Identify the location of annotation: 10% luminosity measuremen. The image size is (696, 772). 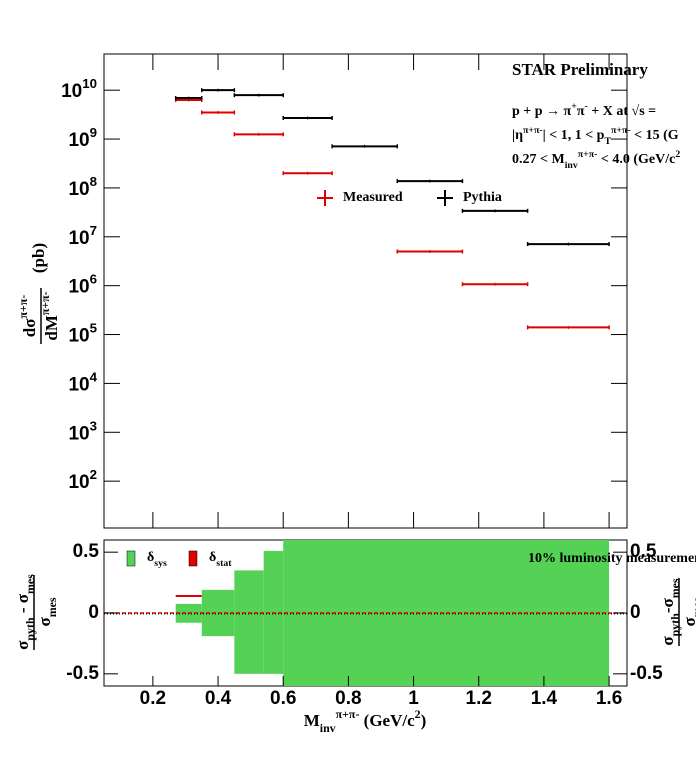
(612, 558).